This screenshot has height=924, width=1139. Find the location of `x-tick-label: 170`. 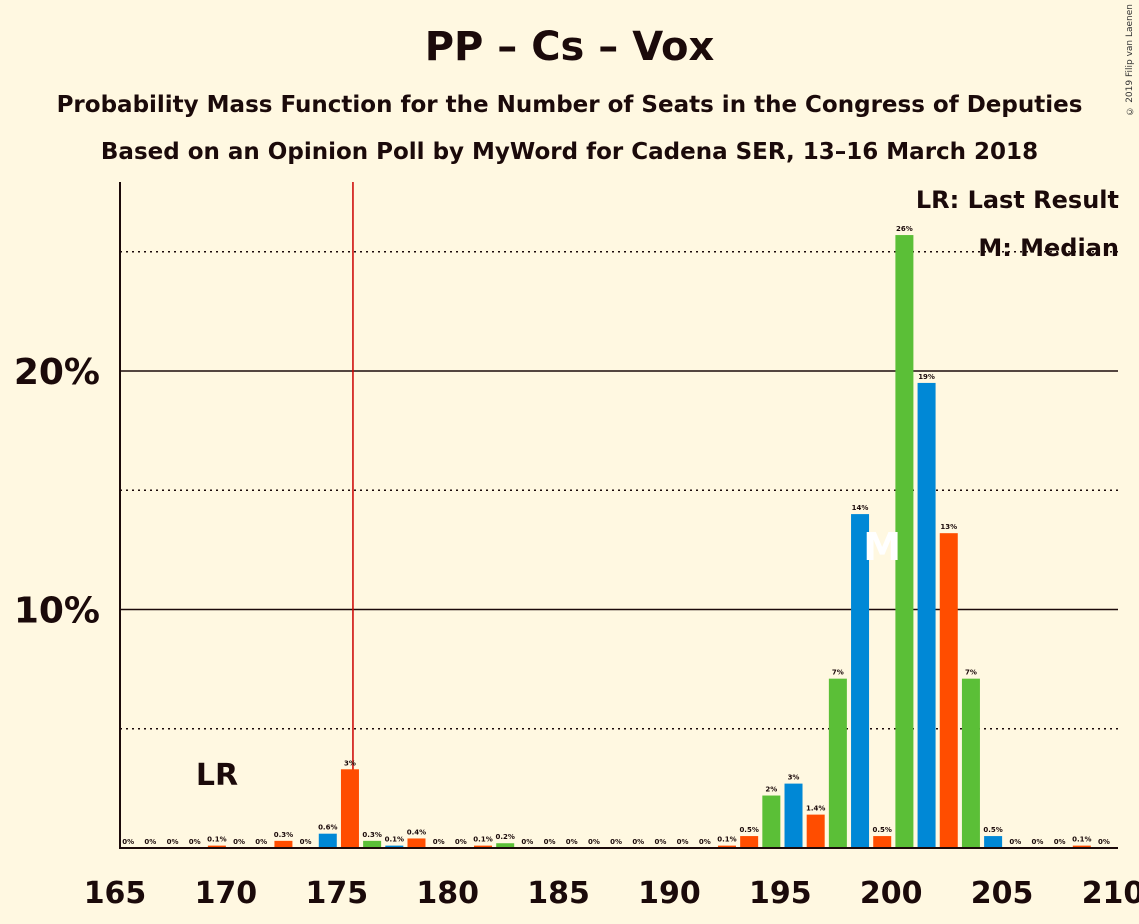

x-tick-label: 170 is located at coordinates (226, 893).